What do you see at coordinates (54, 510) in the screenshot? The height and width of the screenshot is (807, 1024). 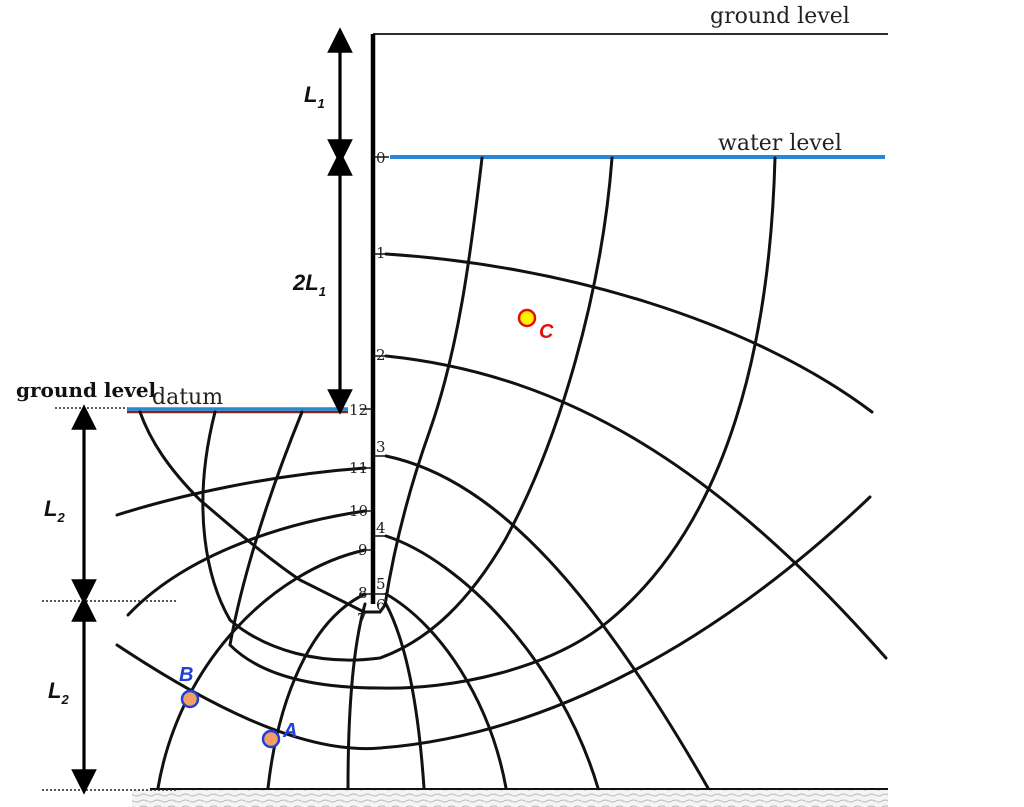 I see `dimension-label-l2-upper: L2` at bounding box center [54, 510].